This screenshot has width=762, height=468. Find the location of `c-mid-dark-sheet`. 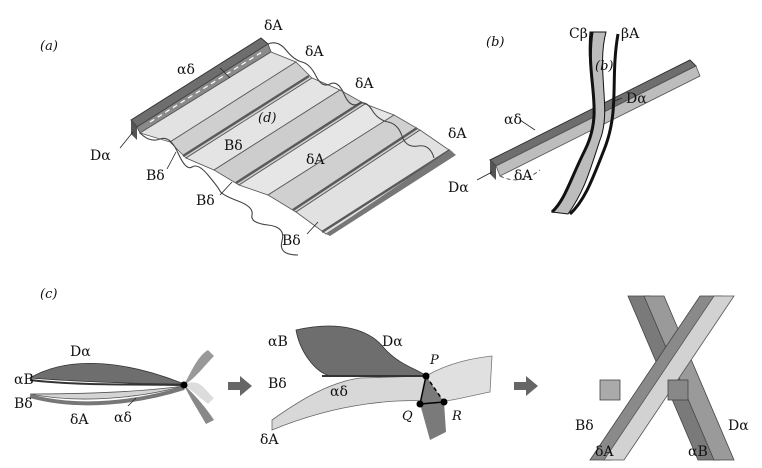

c-mid-dark-sheet is located at coordinates (361, 351).